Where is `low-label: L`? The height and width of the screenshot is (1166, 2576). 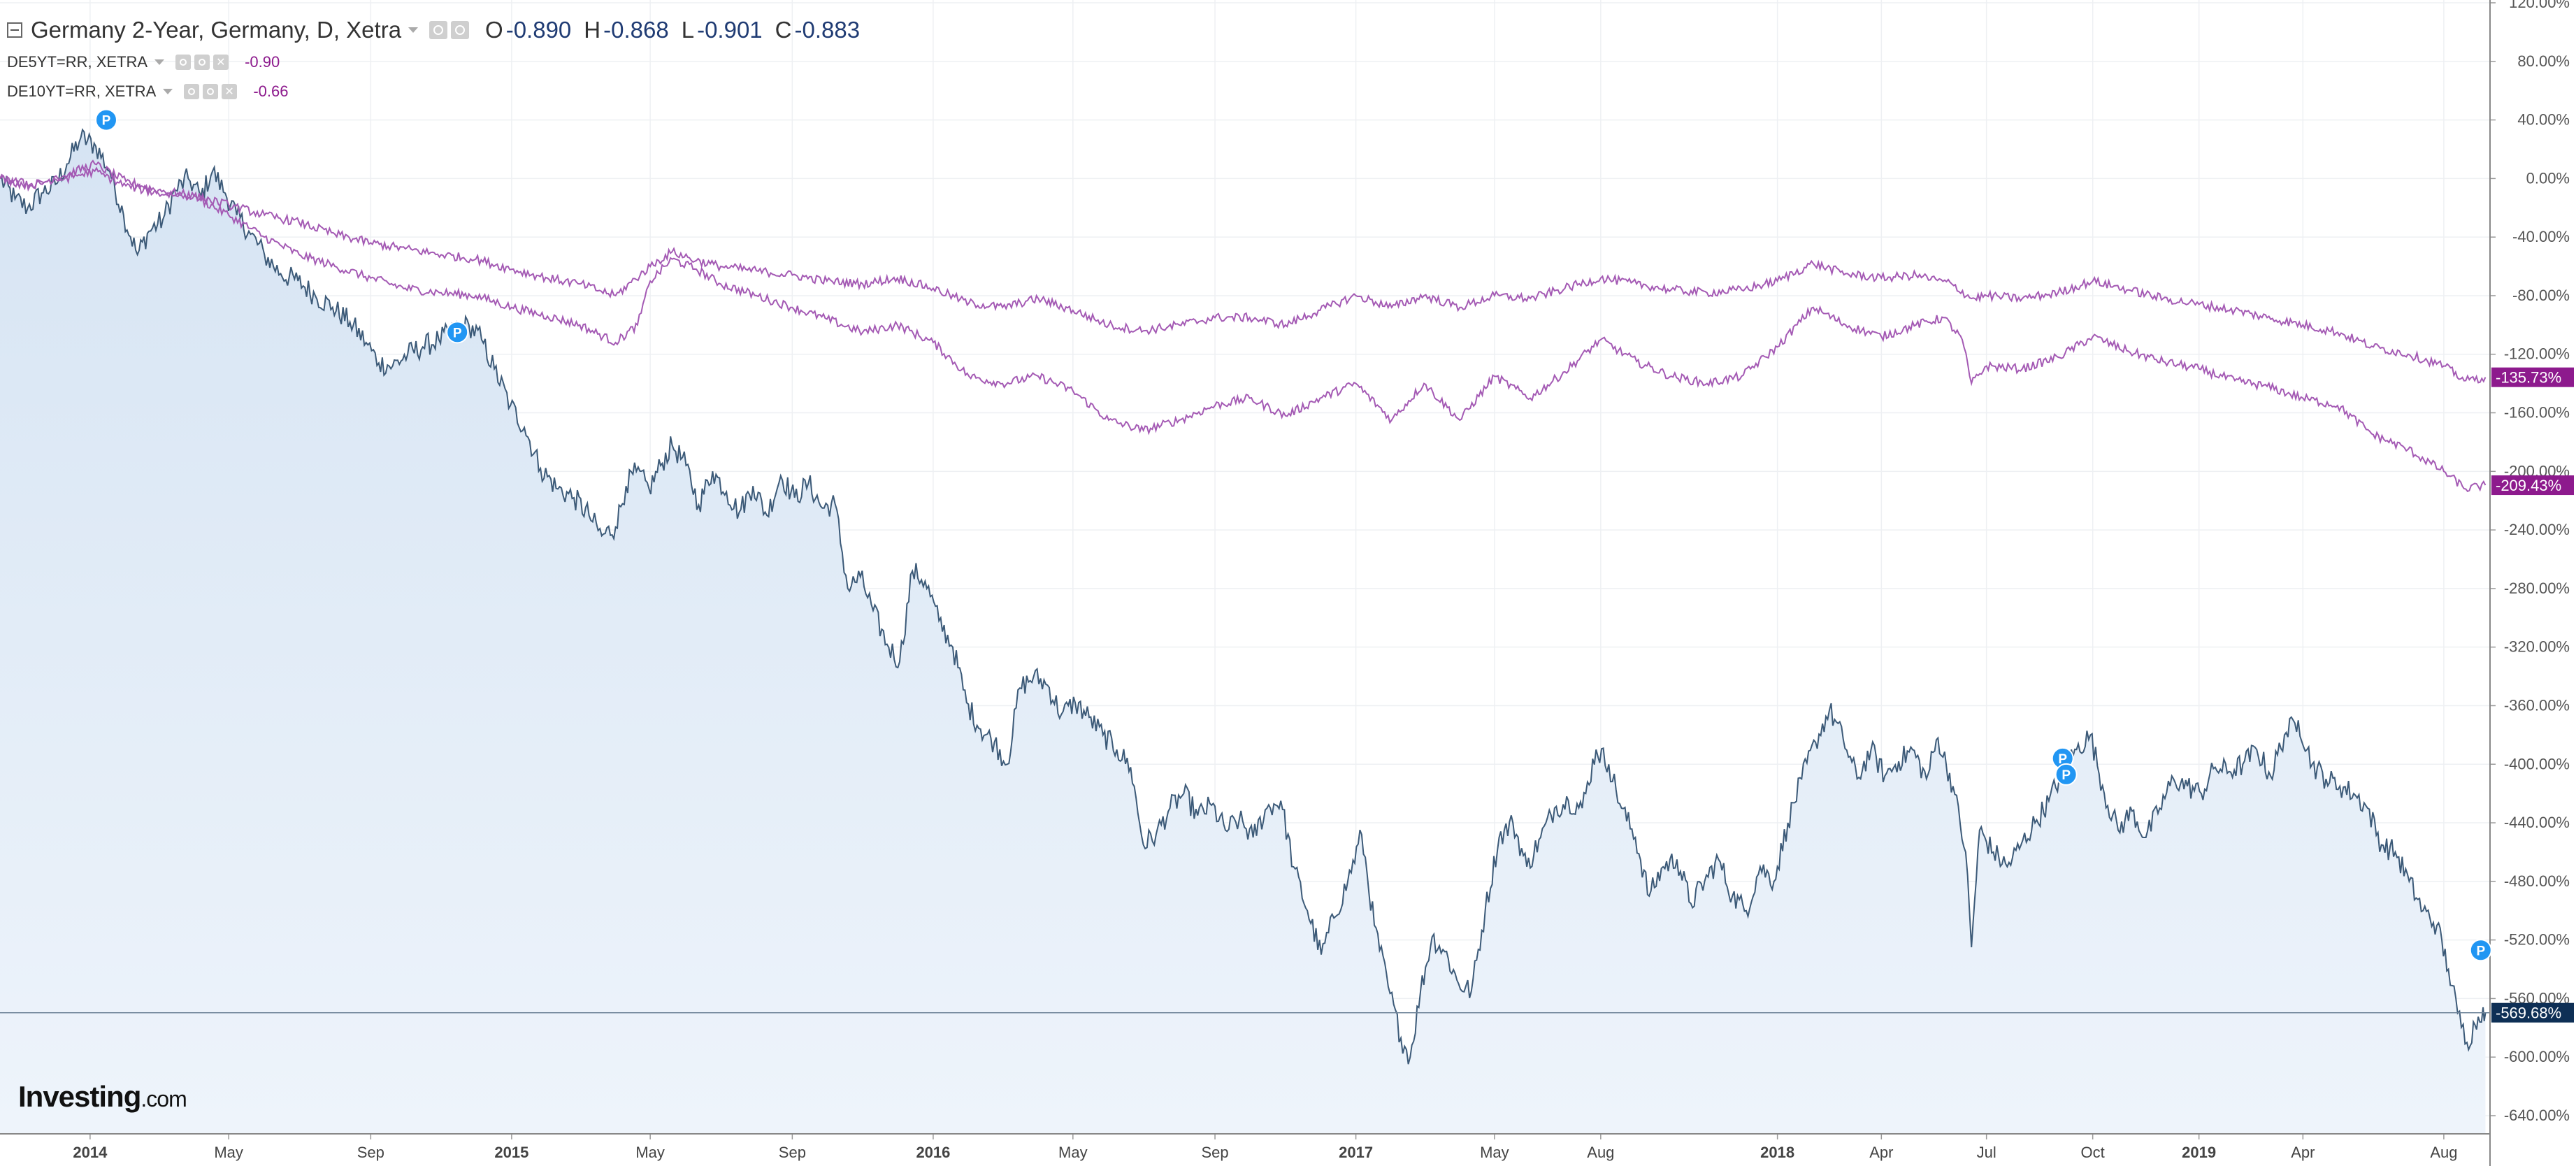 low-label: L is located at coordinates (688, 30).